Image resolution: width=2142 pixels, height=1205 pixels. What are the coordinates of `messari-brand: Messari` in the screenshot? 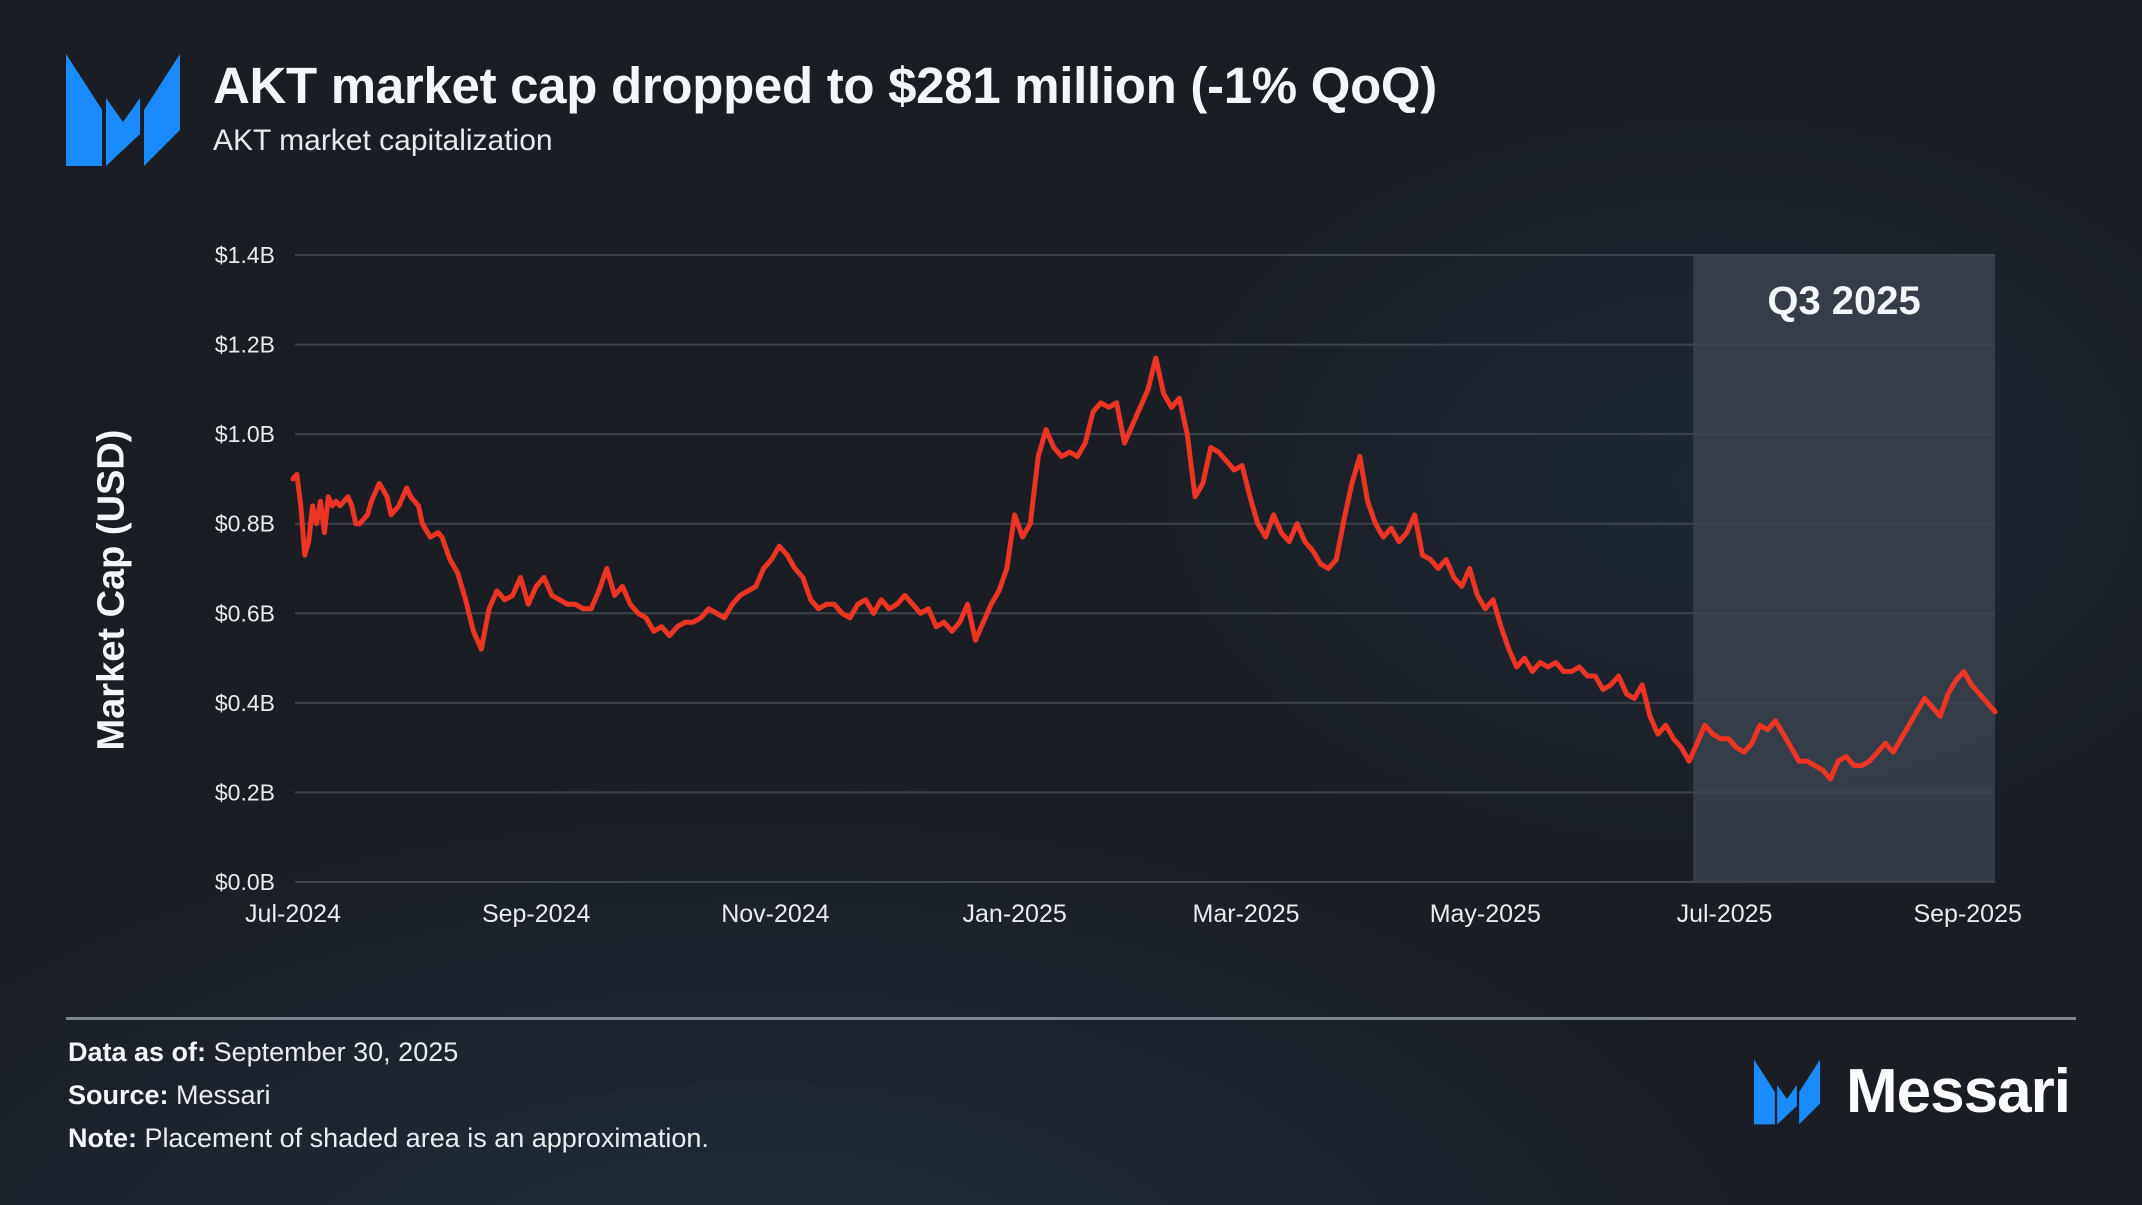 It's located at (1912, 1091).